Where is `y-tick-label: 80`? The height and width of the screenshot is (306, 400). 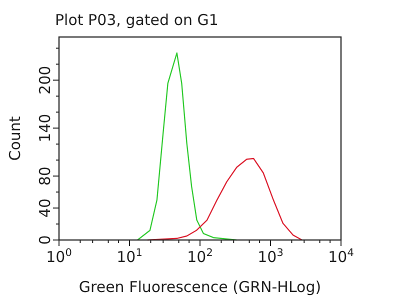
y-tick-label: 80 is located at coordinates (45, 176).